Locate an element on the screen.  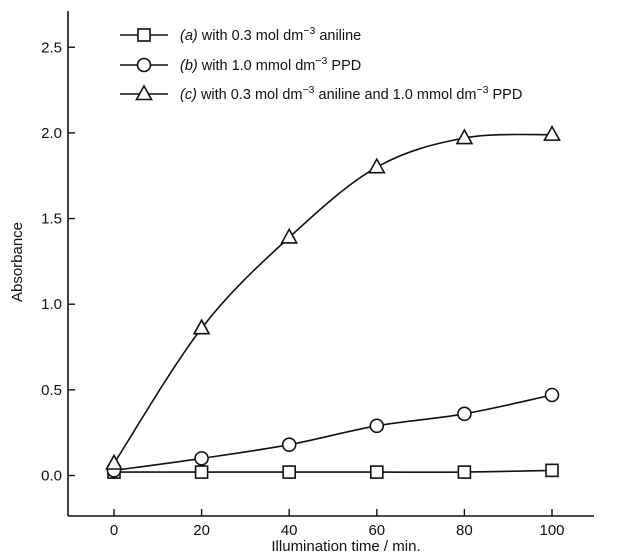
y-tick-label: 1.5 is located at coordinates (51, 219).